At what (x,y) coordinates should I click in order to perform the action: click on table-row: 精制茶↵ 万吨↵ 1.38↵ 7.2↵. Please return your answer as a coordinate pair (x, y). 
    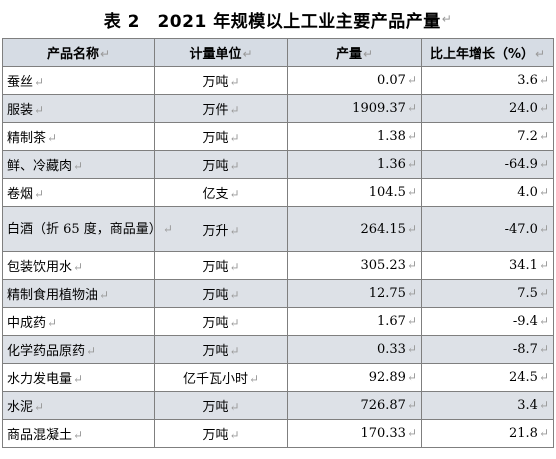
    Looking at the image, I should click on (278, 136).